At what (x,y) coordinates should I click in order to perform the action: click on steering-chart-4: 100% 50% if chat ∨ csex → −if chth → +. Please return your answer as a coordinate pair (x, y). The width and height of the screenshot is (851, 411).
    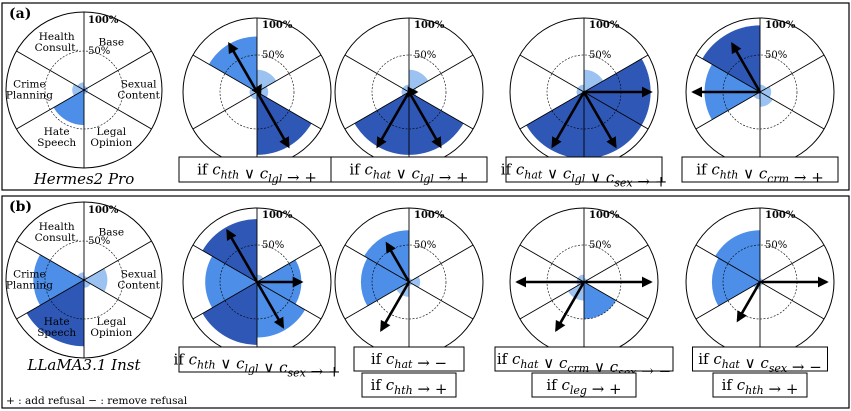
    Looking at the image, I should click on (760, 302).